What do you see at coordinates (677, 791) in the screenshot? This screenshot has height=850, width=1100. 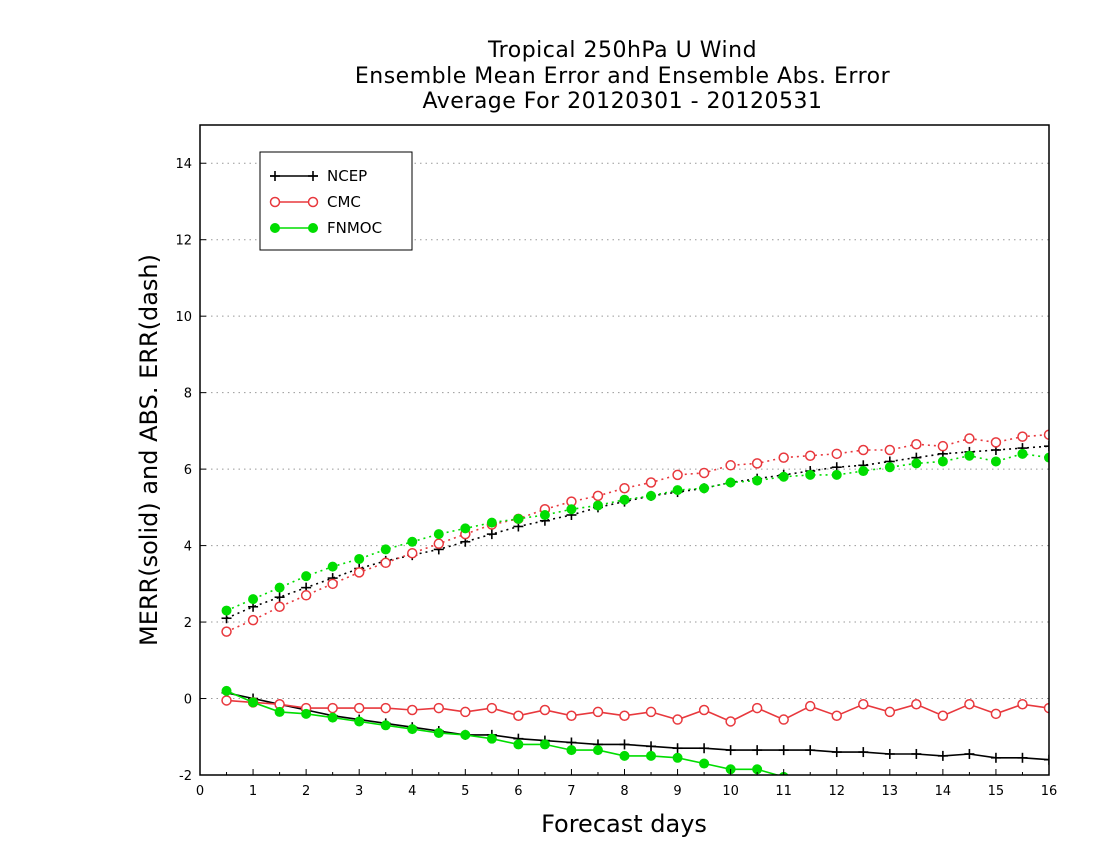 I see `x-tick-label: 9` at bounding box center [677, 791].